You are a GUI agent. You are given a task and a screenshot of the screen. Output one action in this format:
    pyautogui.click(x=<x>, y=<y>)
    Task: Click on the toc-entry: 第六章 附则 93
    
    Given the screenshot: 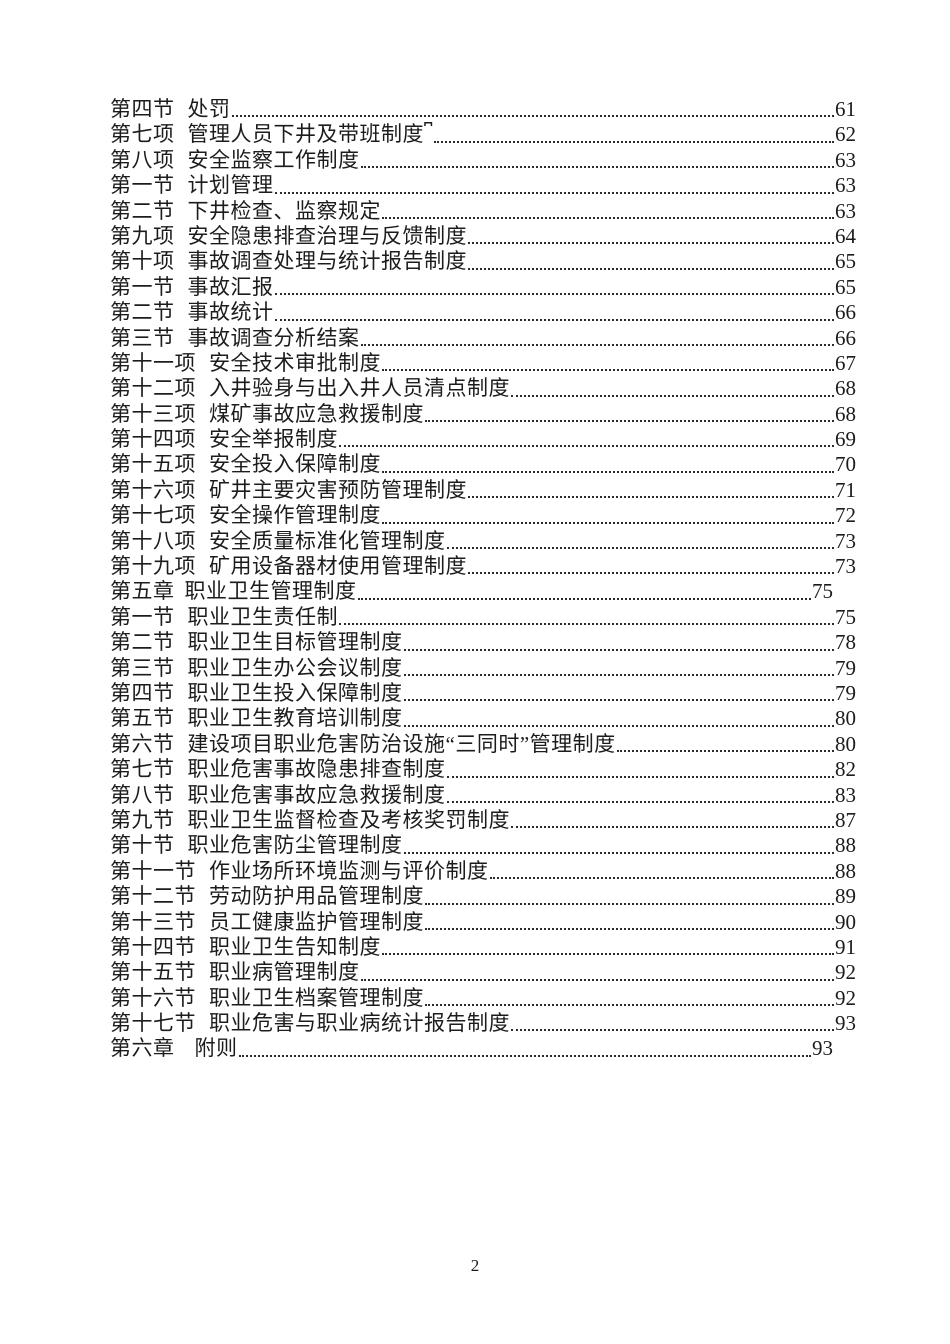 What is the action you would take?
    pyautogui.click(x=483, y=1048)
    